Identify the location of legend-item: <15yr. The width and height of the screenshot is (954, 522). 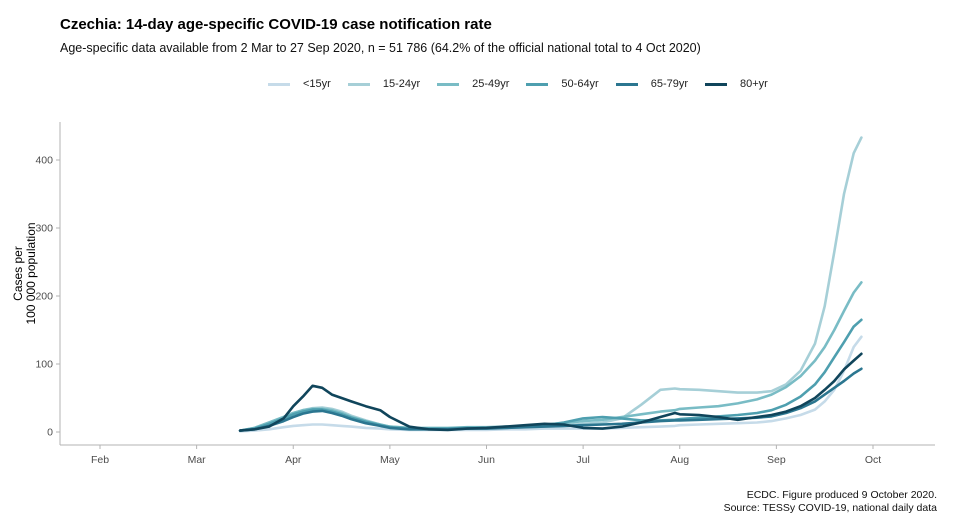
(299, 84).